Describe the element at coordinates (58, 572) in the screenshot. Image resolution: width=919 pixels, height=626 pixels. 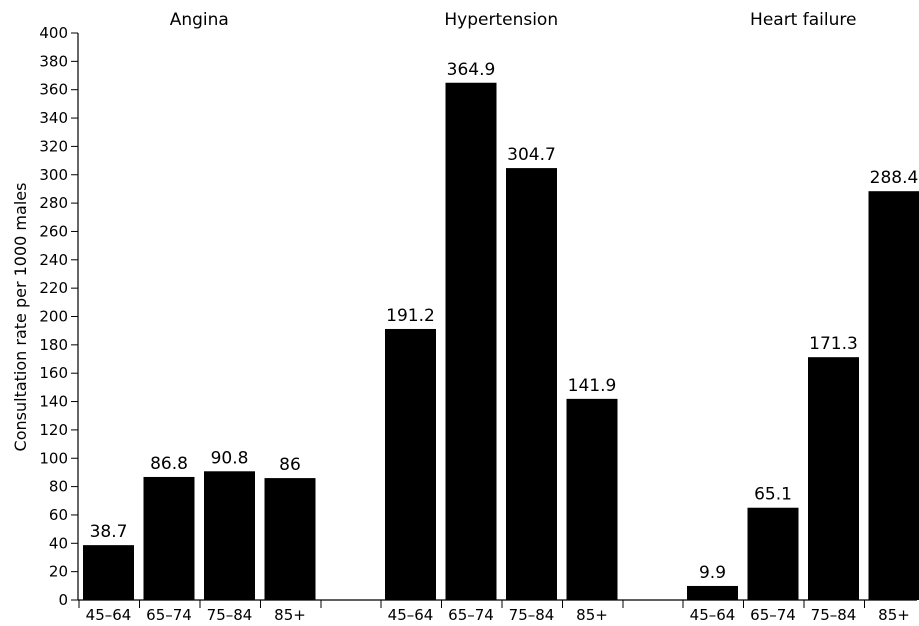
I see `y-tick-label: 20` at that location.